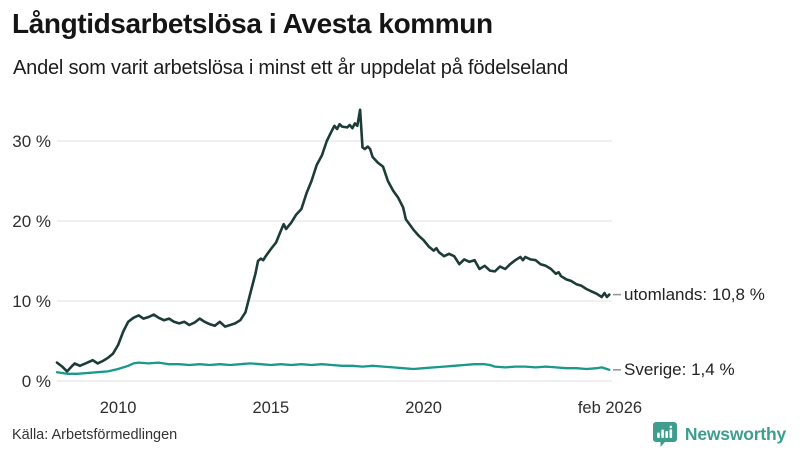  Describe the element at coordinates (694, 294) in the screenshot. I see `utomlands-end-label: utomlands: 10,8 %` at that location.